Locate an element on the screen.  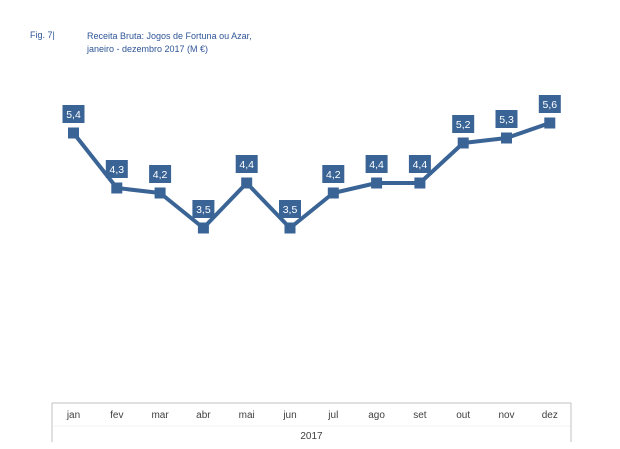
data-label: 5,4 is located at coordinates (73, 115).